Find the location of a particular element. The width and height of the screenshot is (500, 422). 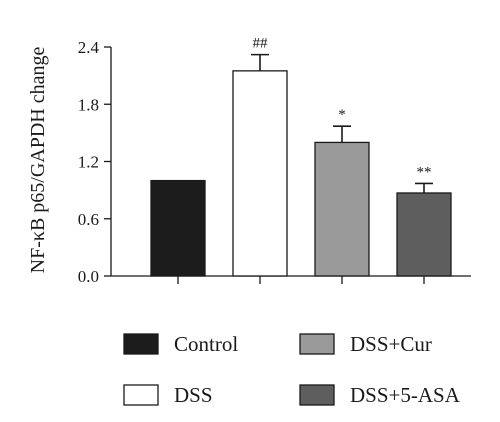

bar-dss is located at coordinates (260, 173).